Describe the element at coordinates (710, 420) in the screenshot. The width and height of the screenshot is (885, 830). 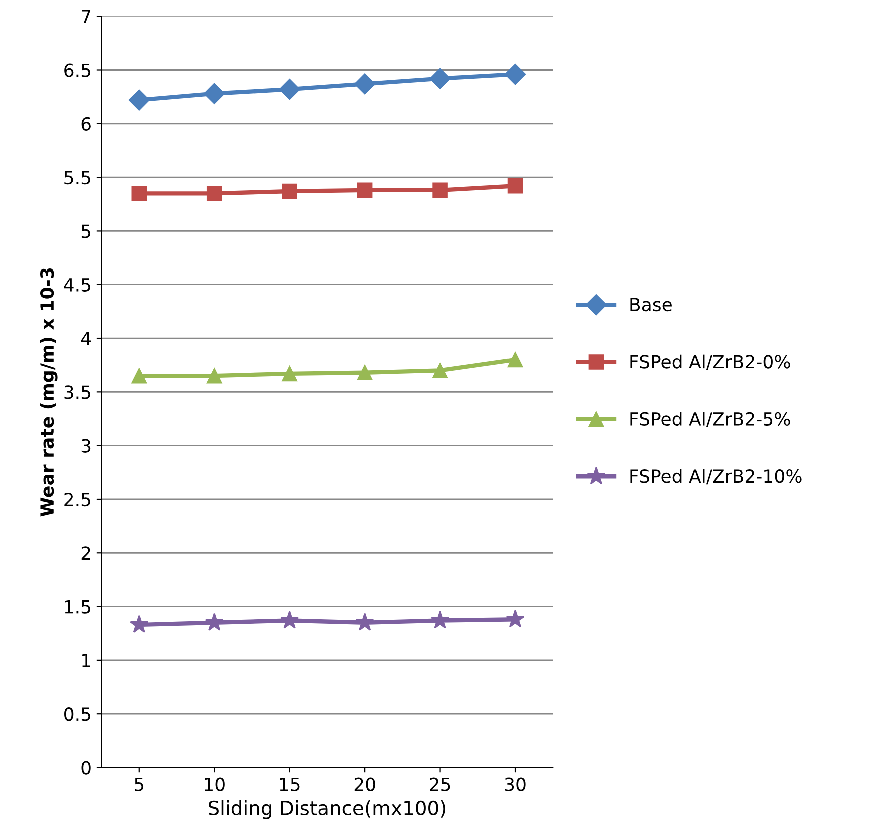
I see `legend-label: FSPed Al/ZrB2-5%` at that location.